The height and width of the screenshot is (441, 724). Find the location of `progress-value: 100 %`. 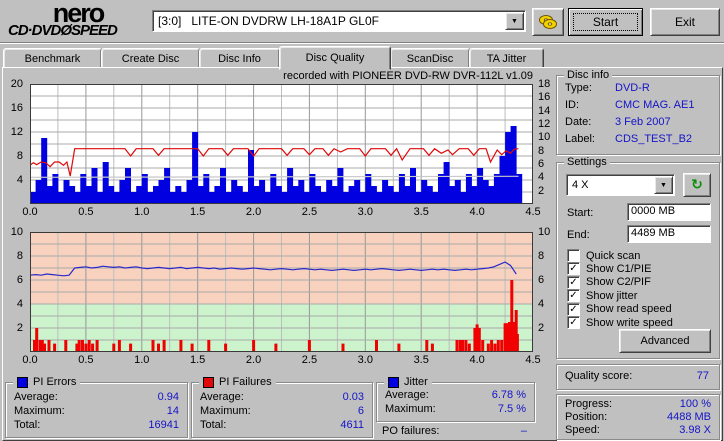

progress-value: 100 % is located at coordinates (695, 404).